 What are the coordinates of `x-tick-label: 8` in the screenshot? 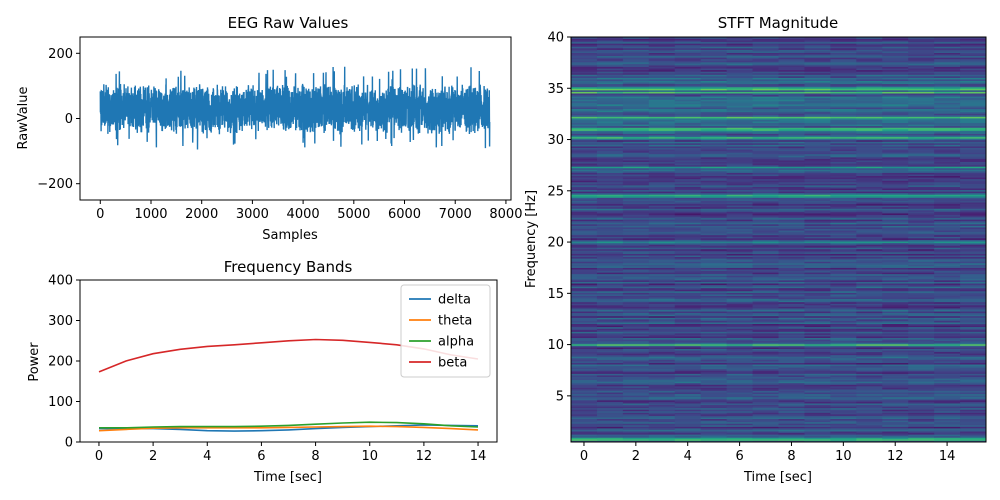 It's located at (791, 456).